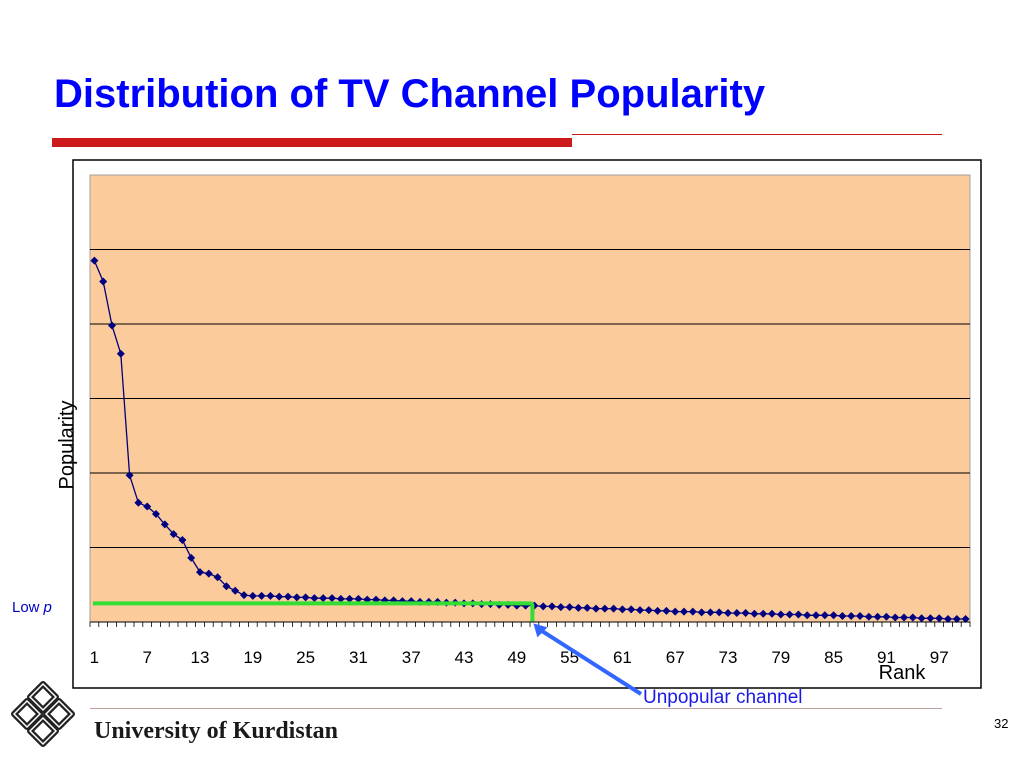  Describe the element at coordinates (464, 657) in the screenshot. I see `x-tick-label-43: 43` at that location.